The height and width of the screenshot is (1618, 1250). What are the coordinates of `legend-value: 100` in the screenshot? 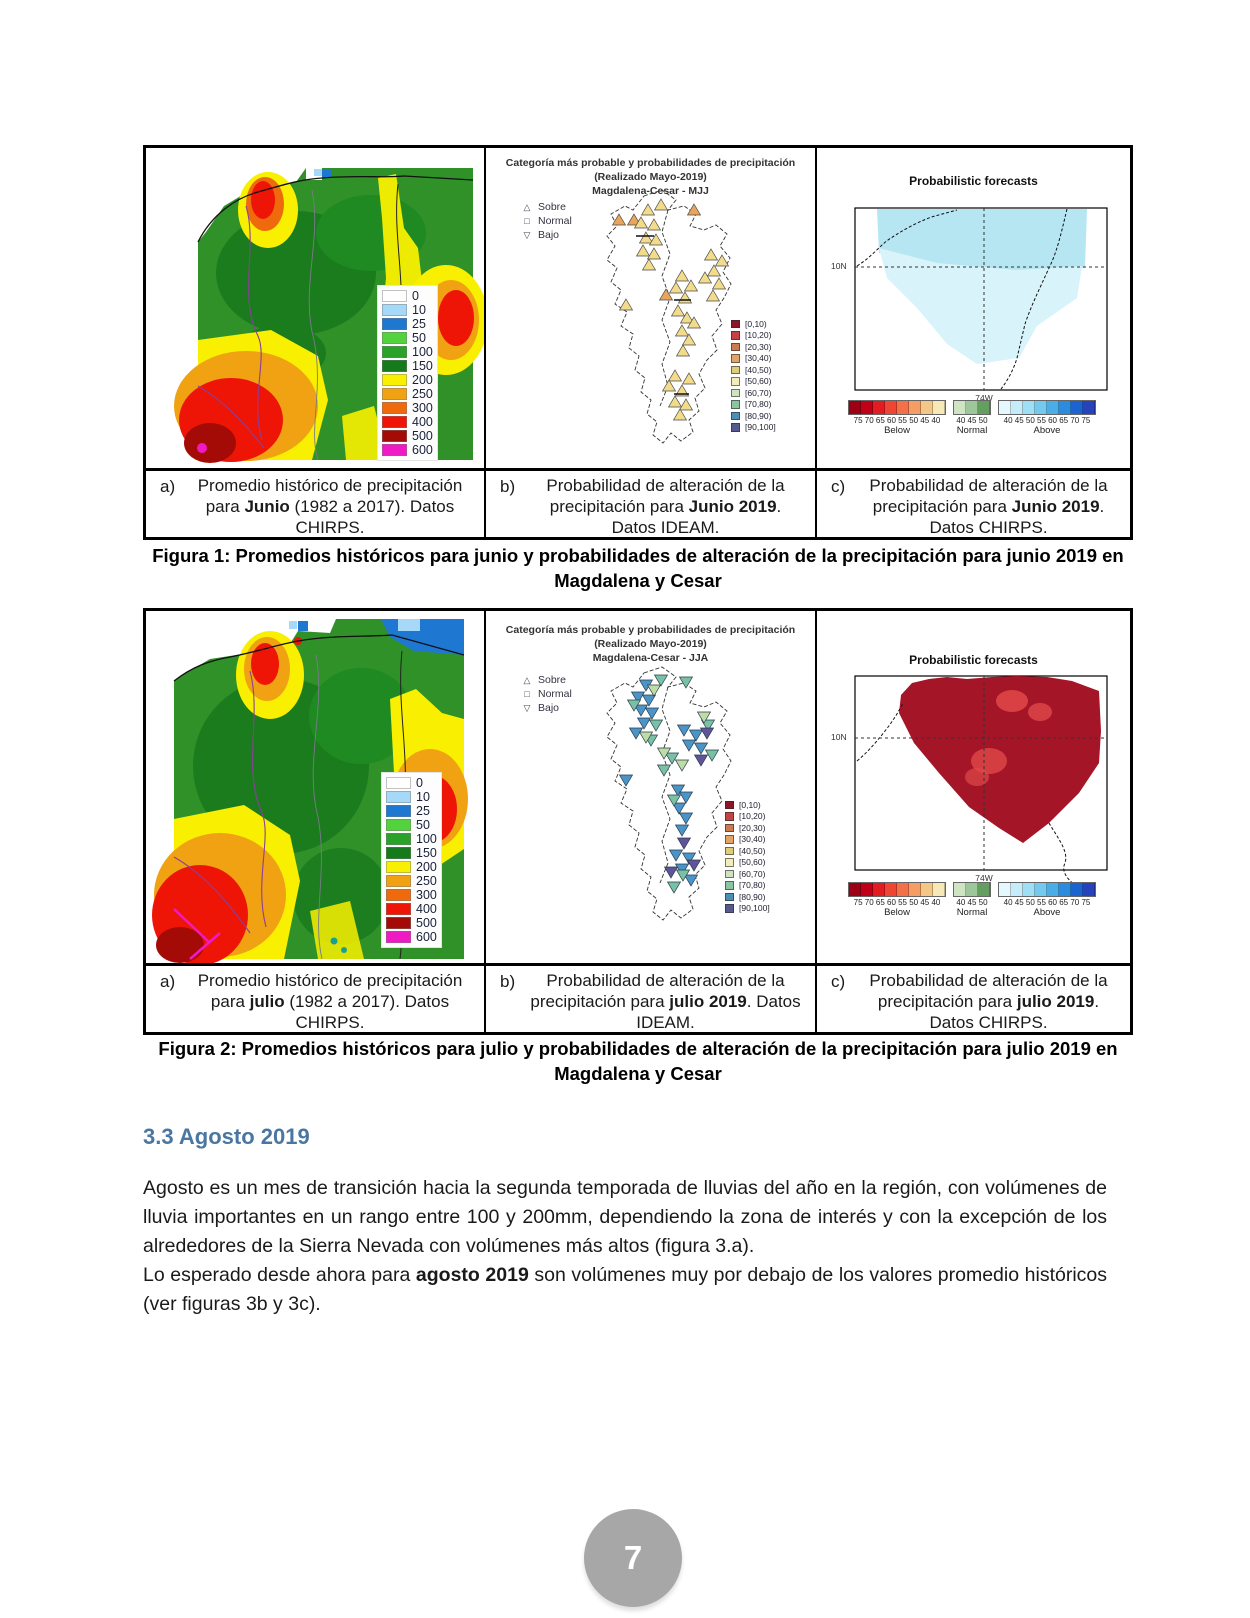 It's located at (426, 839).